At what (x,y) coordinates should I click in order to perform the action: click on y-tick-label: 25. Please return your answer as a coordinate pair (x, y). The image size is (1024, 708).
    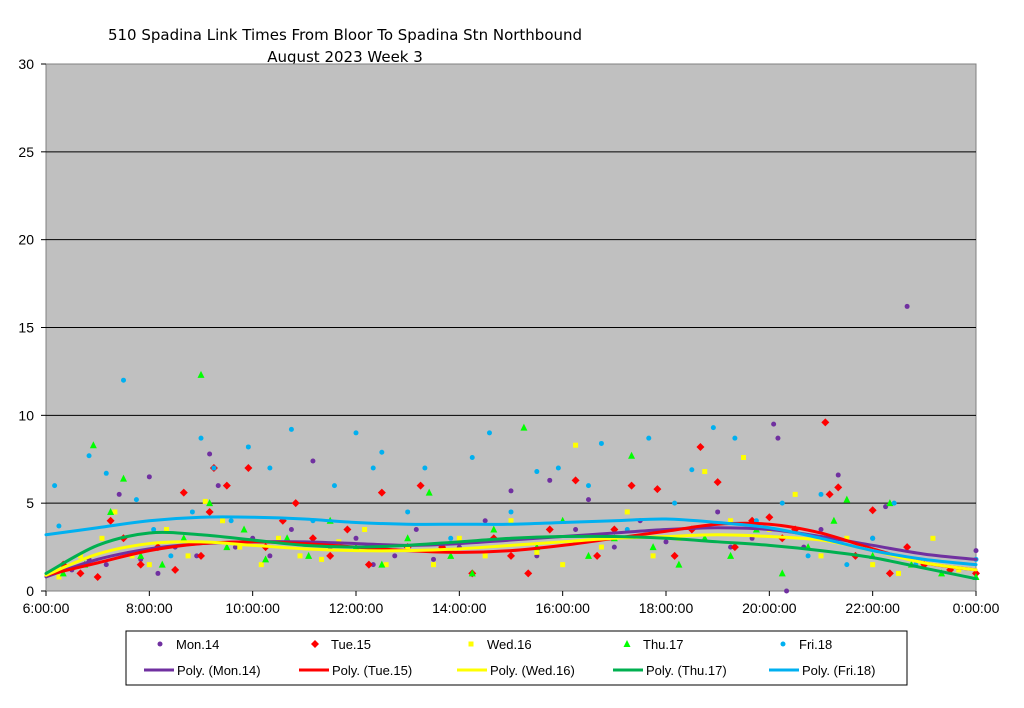
    Looking at the image, I should click on (26, 152).